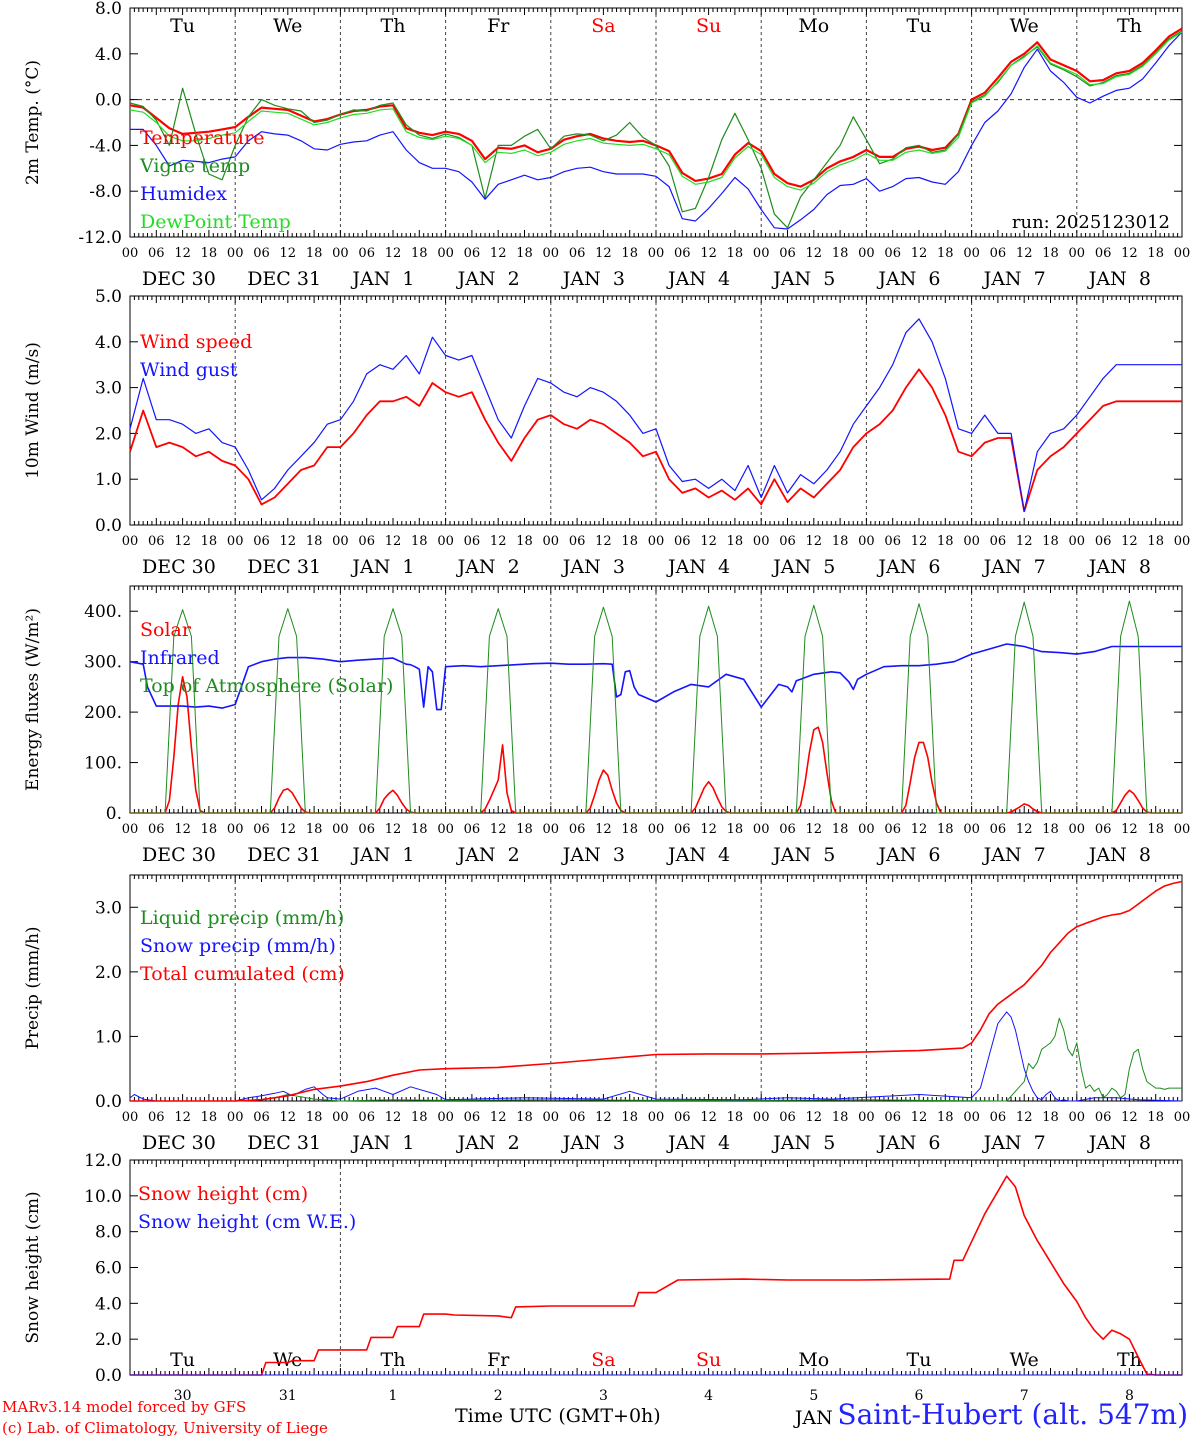 This screenshot has height=1445, width=1194. What do you see at coordinates (698, 855) in the screenshot?
I see `date-label: JAN 4` at bounding box center [698, 855].